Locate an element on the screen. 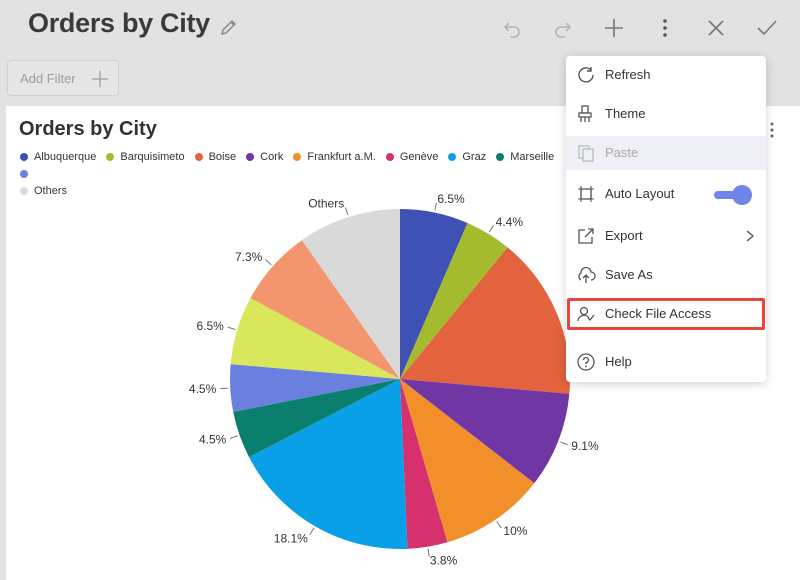  menu-item-paste: Paste is located at coordinates (666, 153).